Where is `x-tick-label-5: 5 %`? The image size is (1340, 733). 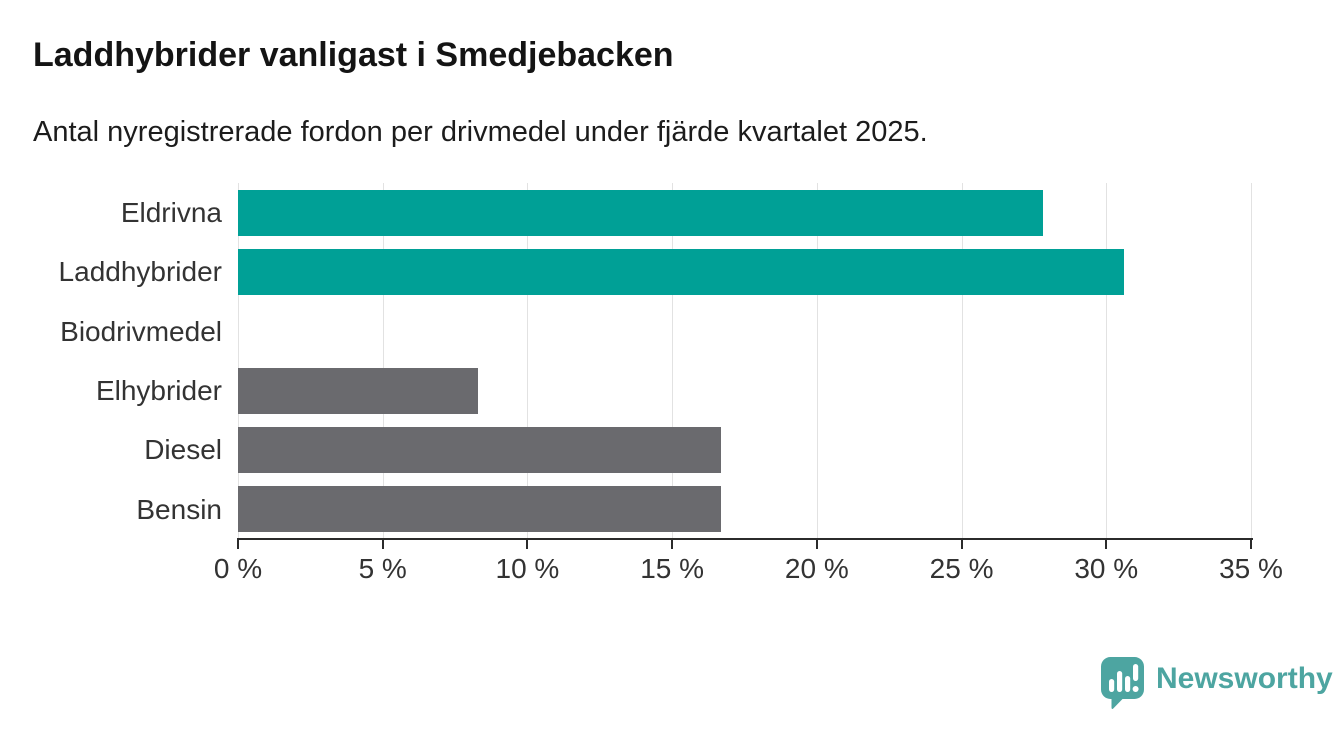
x-tick-label-5: 5 % is located at coordinates (382, 568).